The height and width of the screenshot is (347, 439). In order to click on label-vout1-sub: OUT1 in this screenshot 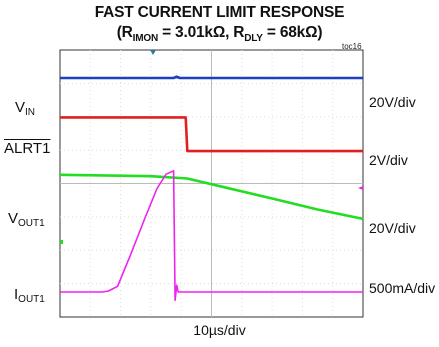, I will do `click(31, 223)`.